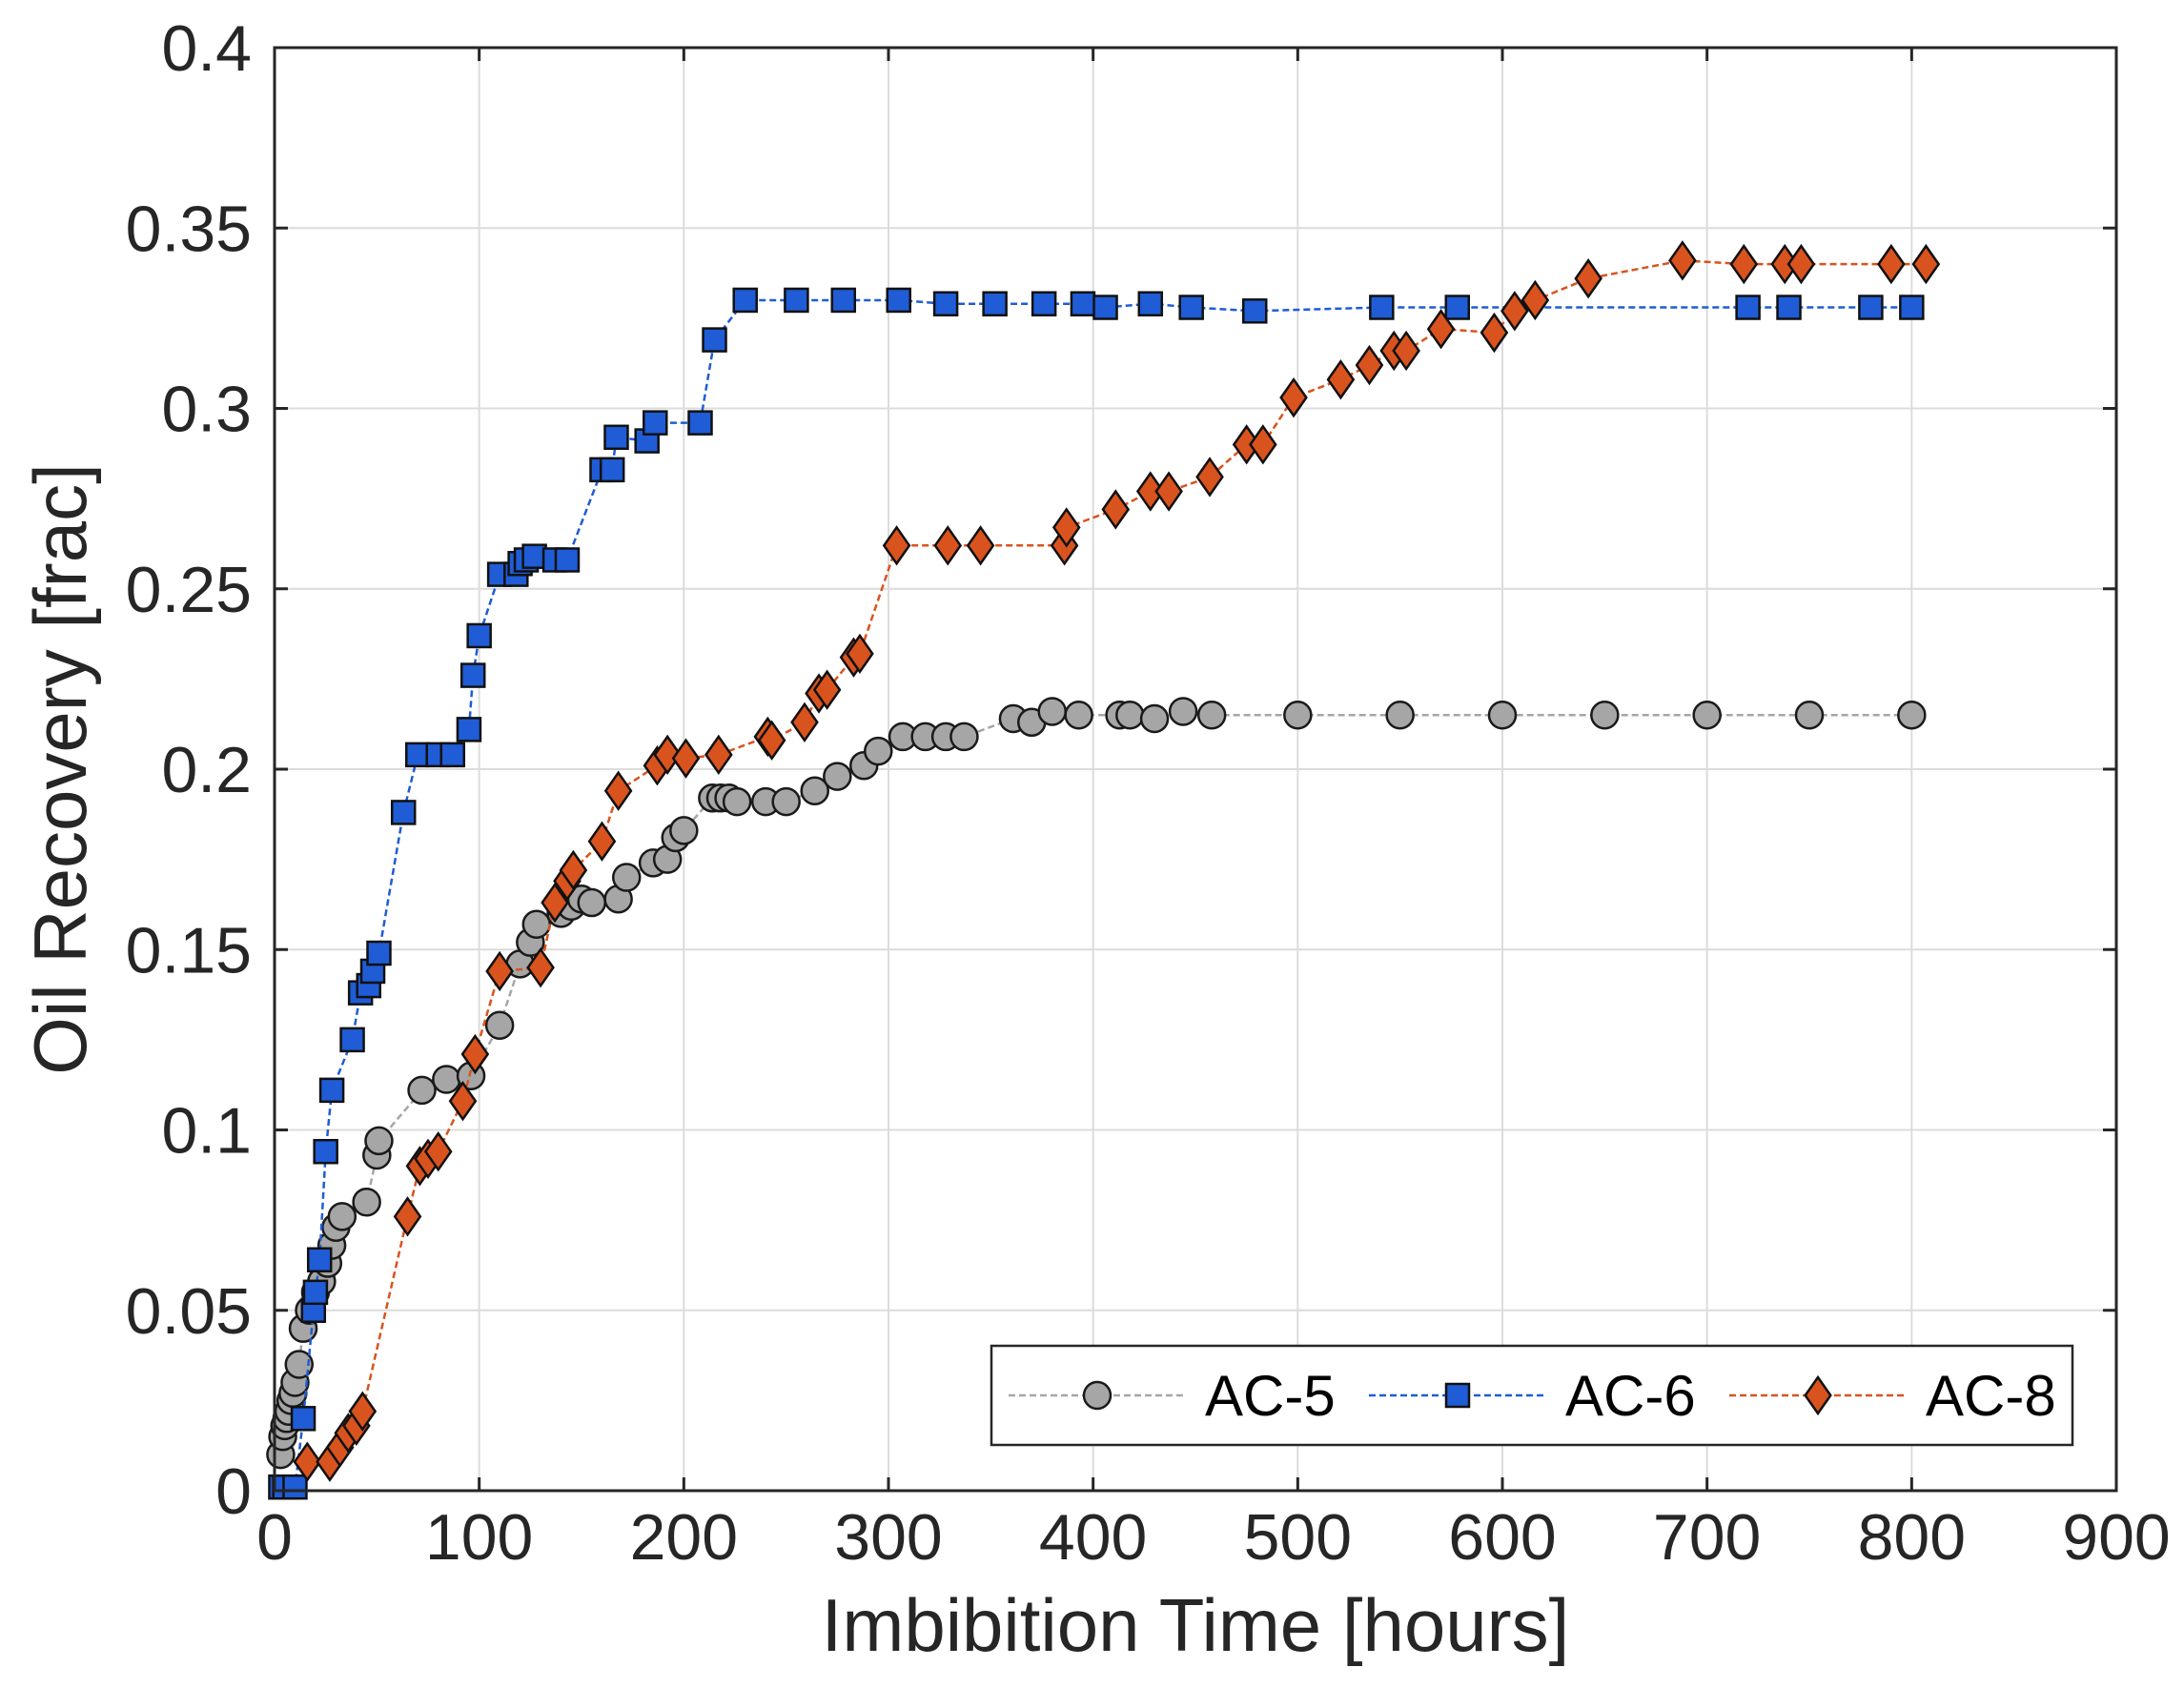 Image resolution: width=2184 pixels, height=1708 pixels. What do you see at coordinates (60, 768) in the screenshot?
I see `y-axis-title: Oil Recovery [frac]` at bounding box center [60, 768].